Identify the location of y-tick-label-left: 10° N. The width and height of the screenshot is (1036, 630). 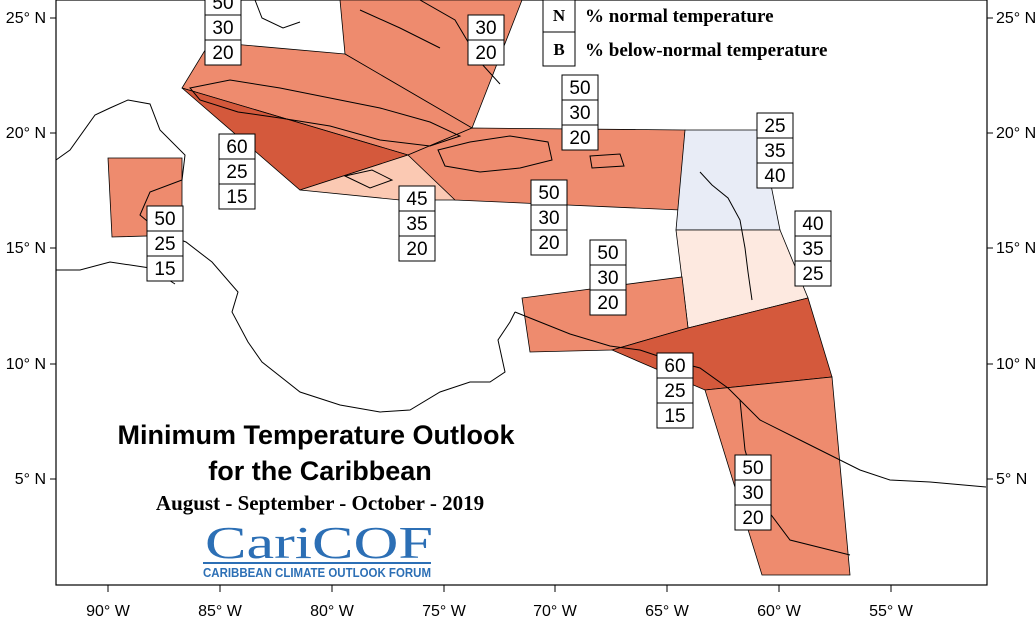
(26, 364).